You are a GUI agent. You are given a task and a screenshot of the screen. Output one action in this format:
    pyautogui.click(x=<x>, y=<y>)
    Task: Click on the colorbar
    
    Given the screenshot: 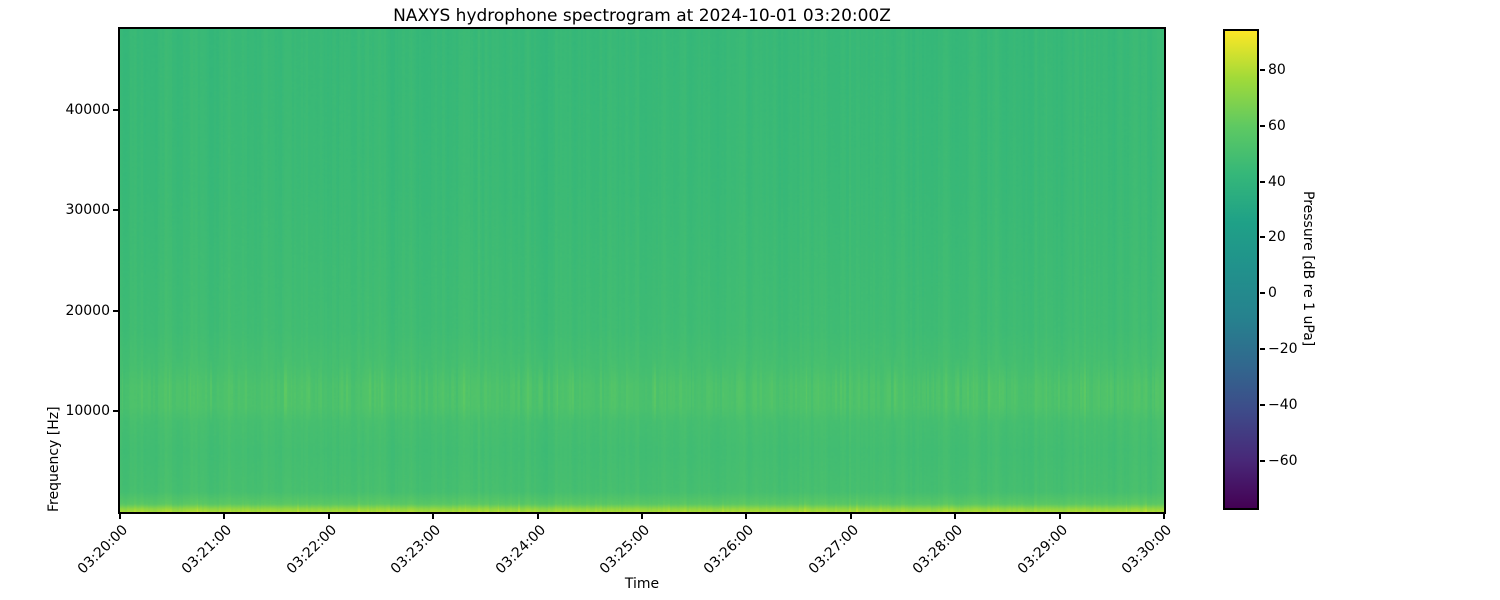 What is the action you would take?
    pyautogui.click(x=1241, y=269)
    